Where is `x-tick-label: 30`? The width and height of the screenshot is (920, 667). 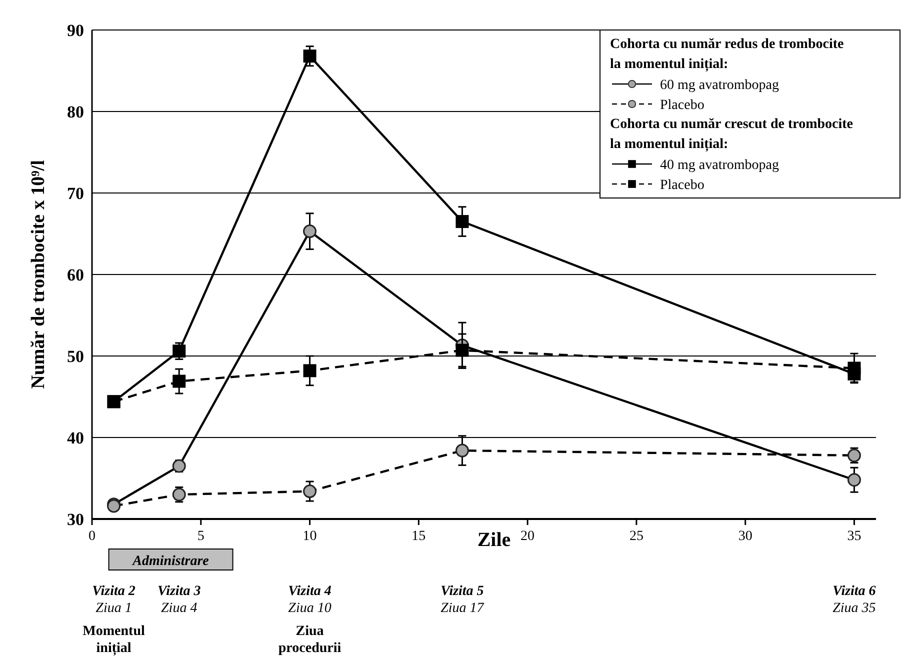
x-tick-label: 30 is located at coordinates (745, 536).